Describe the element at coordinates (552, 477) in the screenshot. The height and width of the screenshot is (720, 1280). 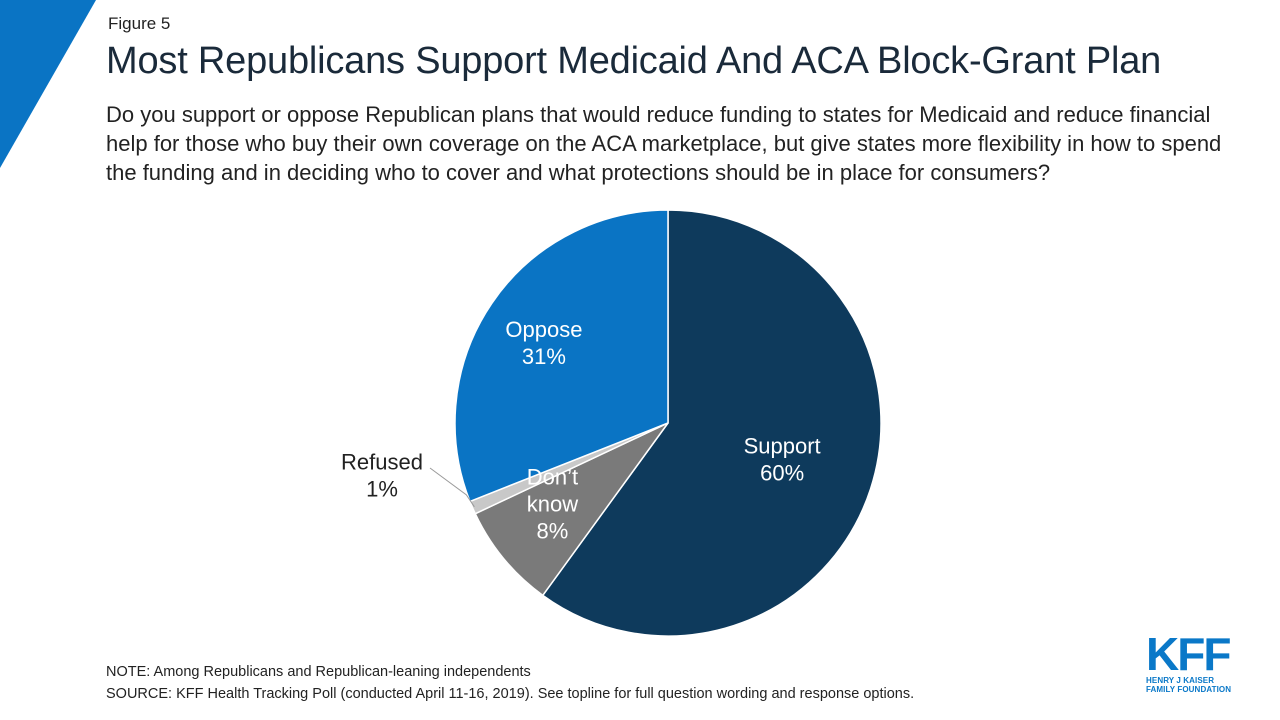
I see `slice-label-don-t-know-0: Don’t` at that location.